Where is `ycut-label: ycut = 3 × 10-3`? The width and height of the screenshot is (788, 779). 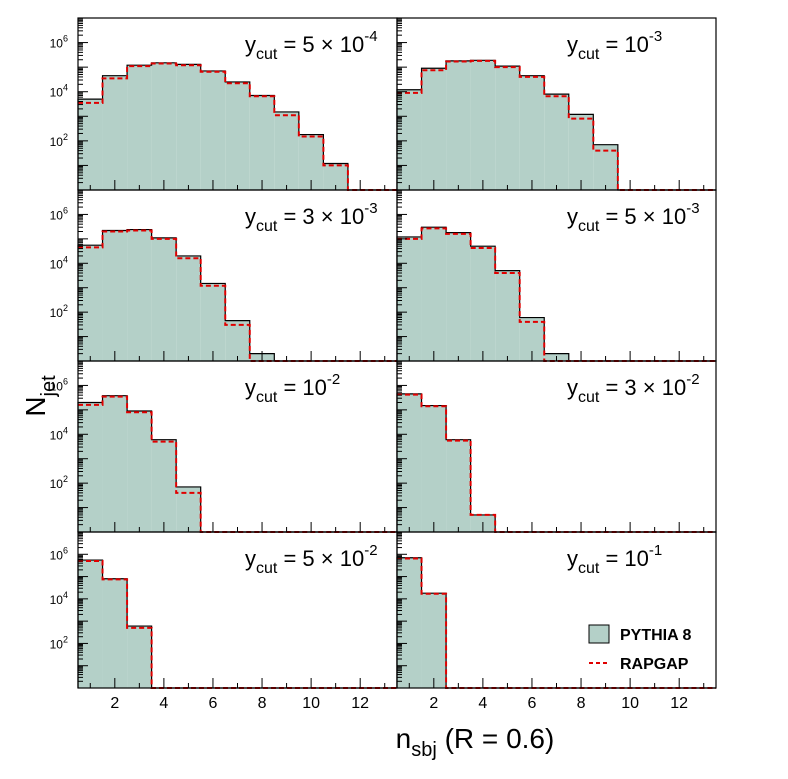 ycut-label: ycut = 3 × 10-3 is located at coordinates (311, 217).